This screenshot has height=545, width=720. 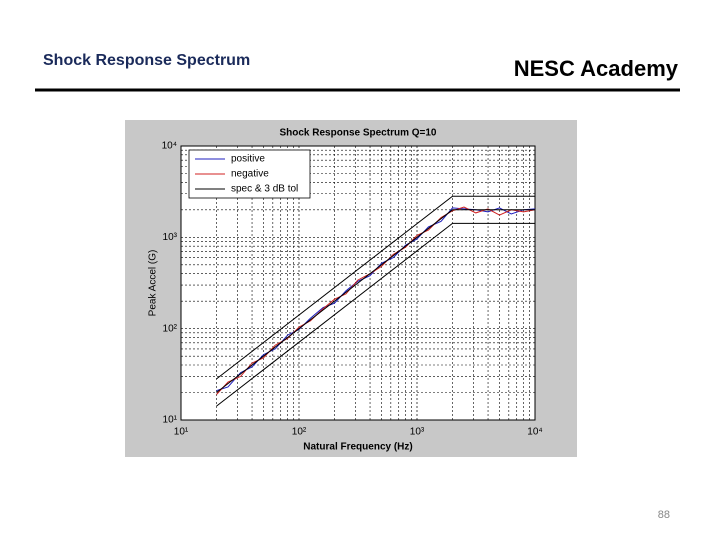 I want to click on y-tick-label: 10³, so click(x=170, y=237).